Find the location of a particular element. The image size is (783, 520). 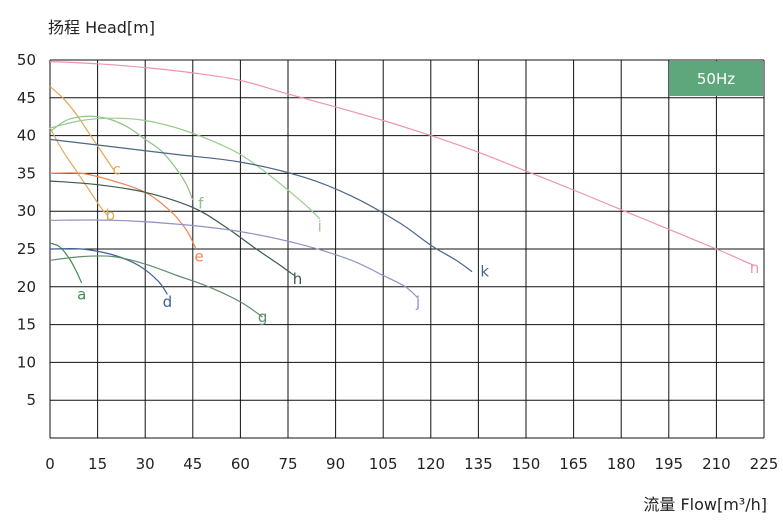

x-tick-label: 165 is located at coordinates (573, 464).